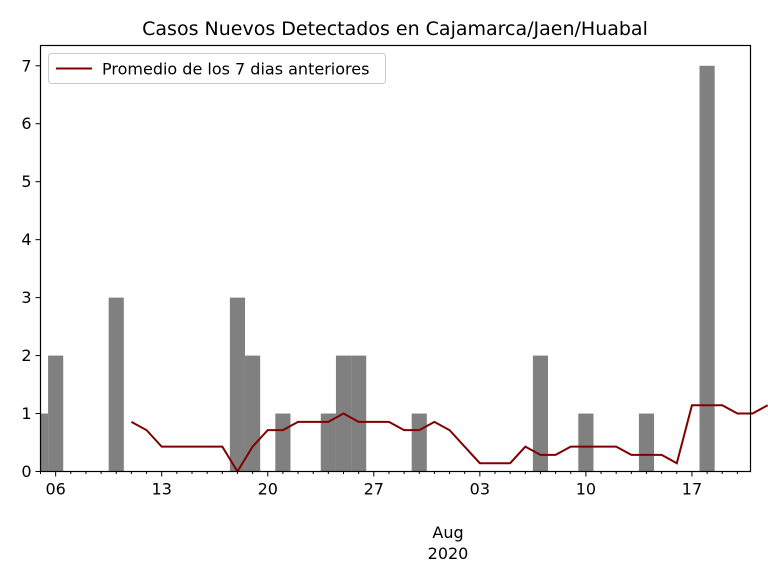 The image size is (768, 576). I want to click on x-axis: 06 13 20 27 03 10 17, so click(389, 485).